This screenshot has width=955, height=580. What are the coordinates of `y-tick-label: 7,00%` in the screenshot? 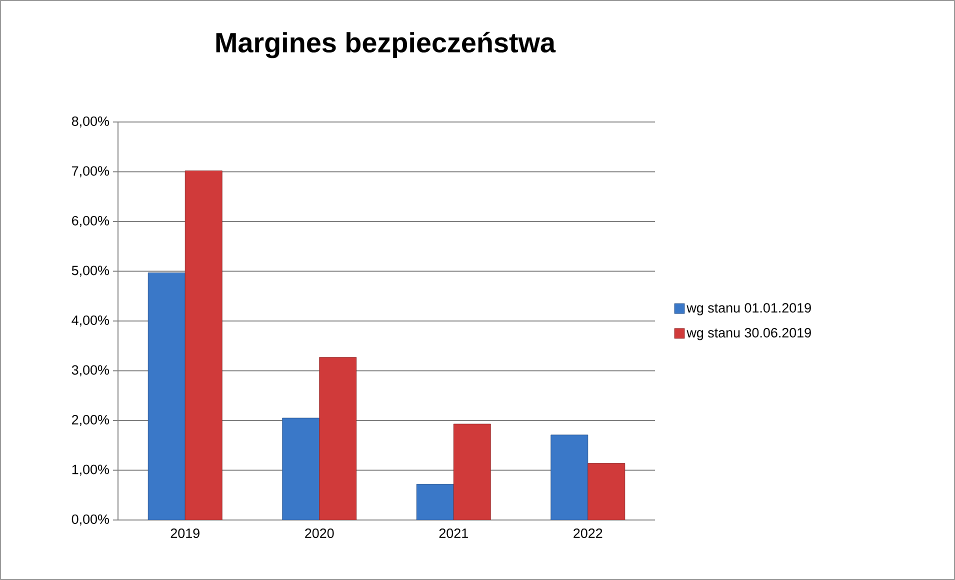 It's located at (90, 172).